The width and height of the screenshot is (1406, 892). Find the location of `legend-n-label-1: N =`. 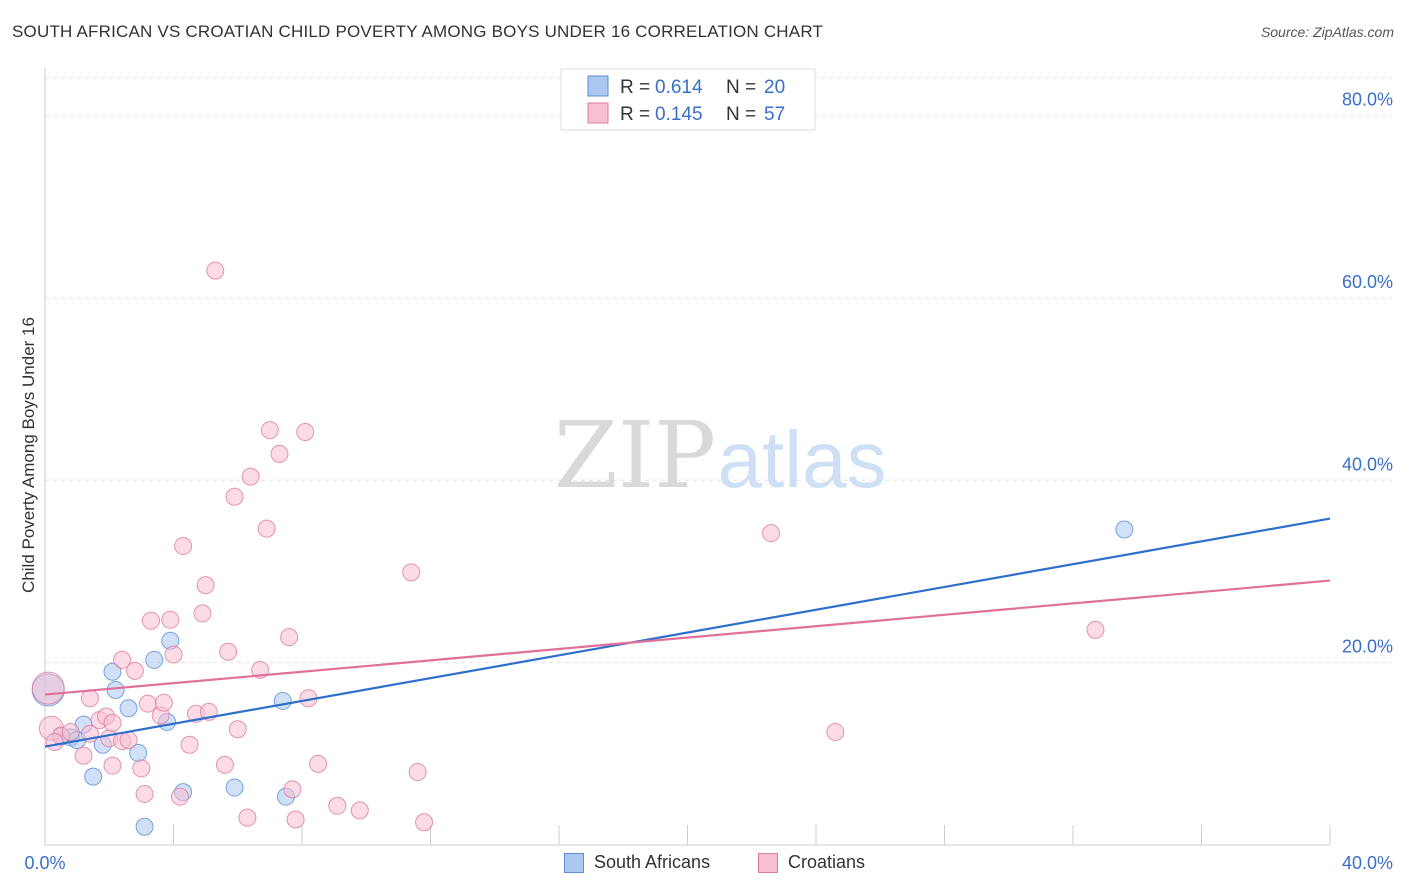

legend-n-label-1: N = is located at coordinates (741, 87).